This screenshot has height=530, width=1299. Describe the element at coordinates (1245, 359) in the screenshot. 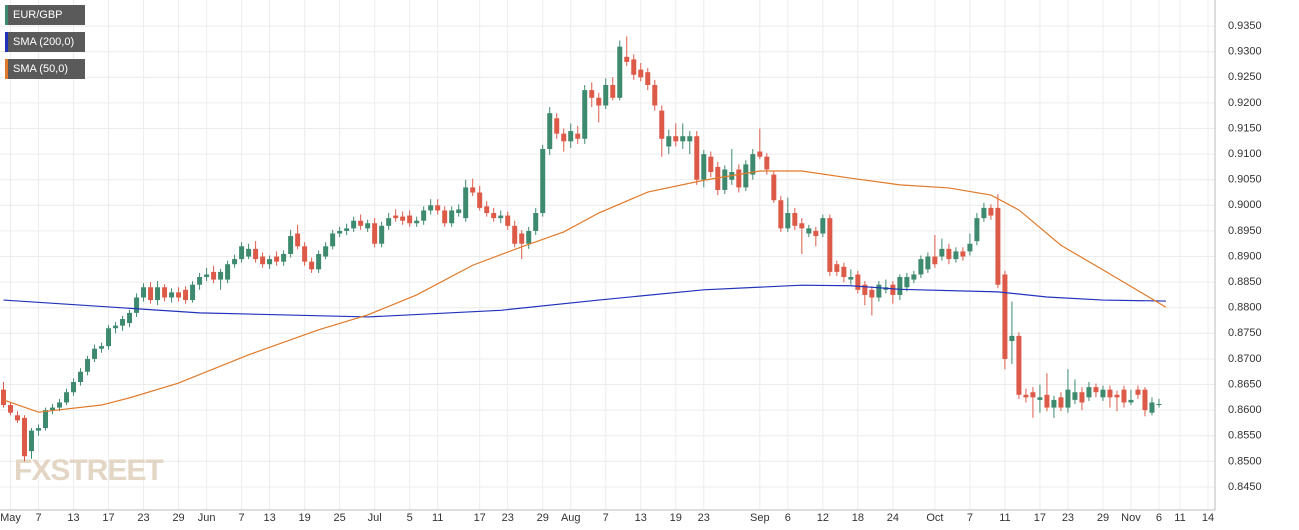

I see `y-tick-label: 0.8700` at that location.